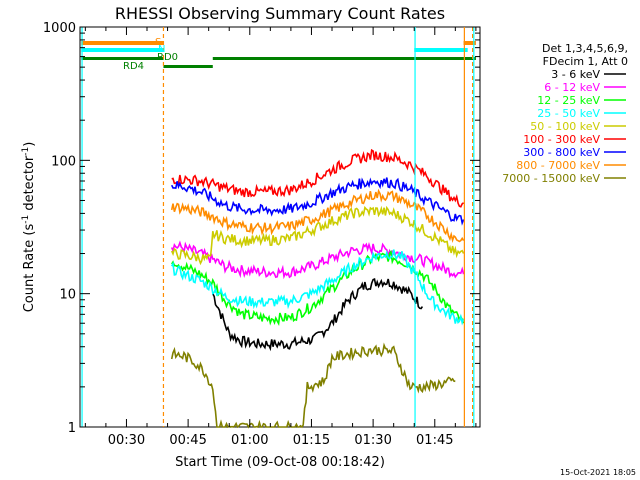 This screenshot has width=640, height=480. I want to click on legend-entry-6: 300 - 800 keV, so click(561, 152).